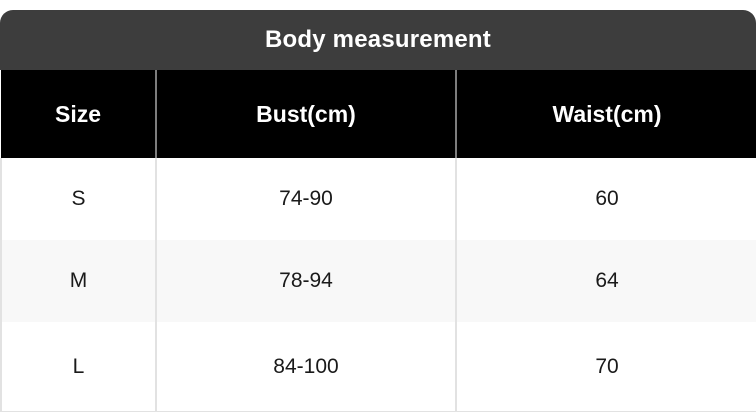 This screenshot has height=412, width=756. I want to click on page-title: Body measurement, so click(378, 39).